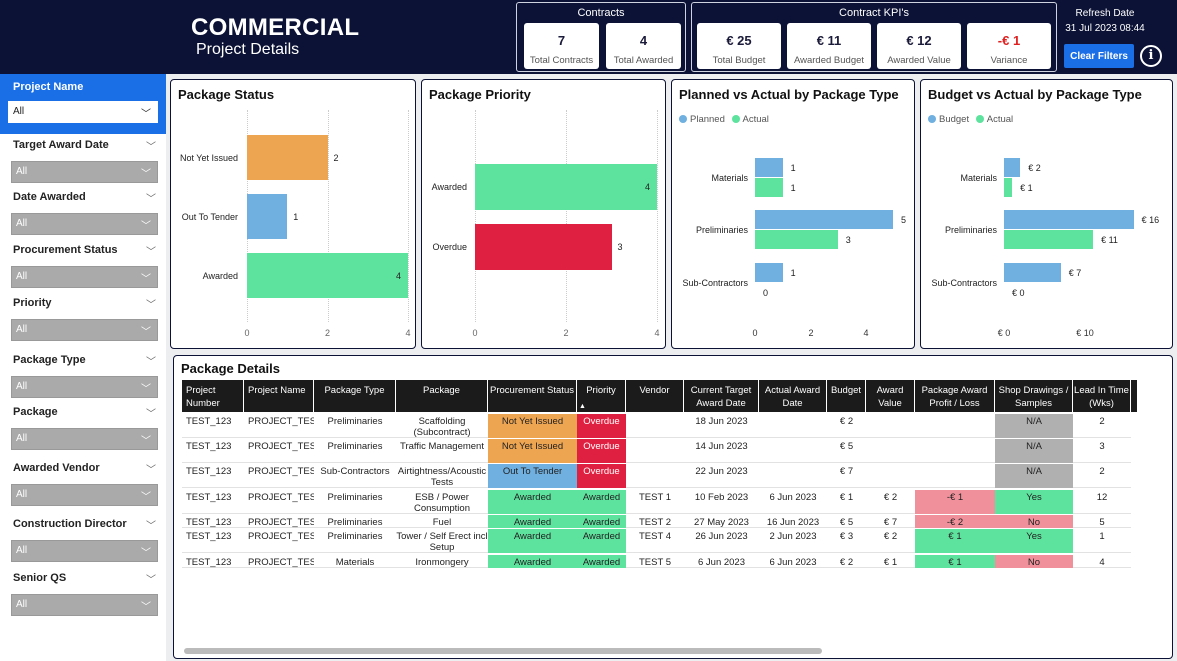 This screenshot has width=1177, height=661. What do you see at coordinates (48, 87) in the screenshot?
I see `filter-label: Project Name` at bounding box center [48, 87].